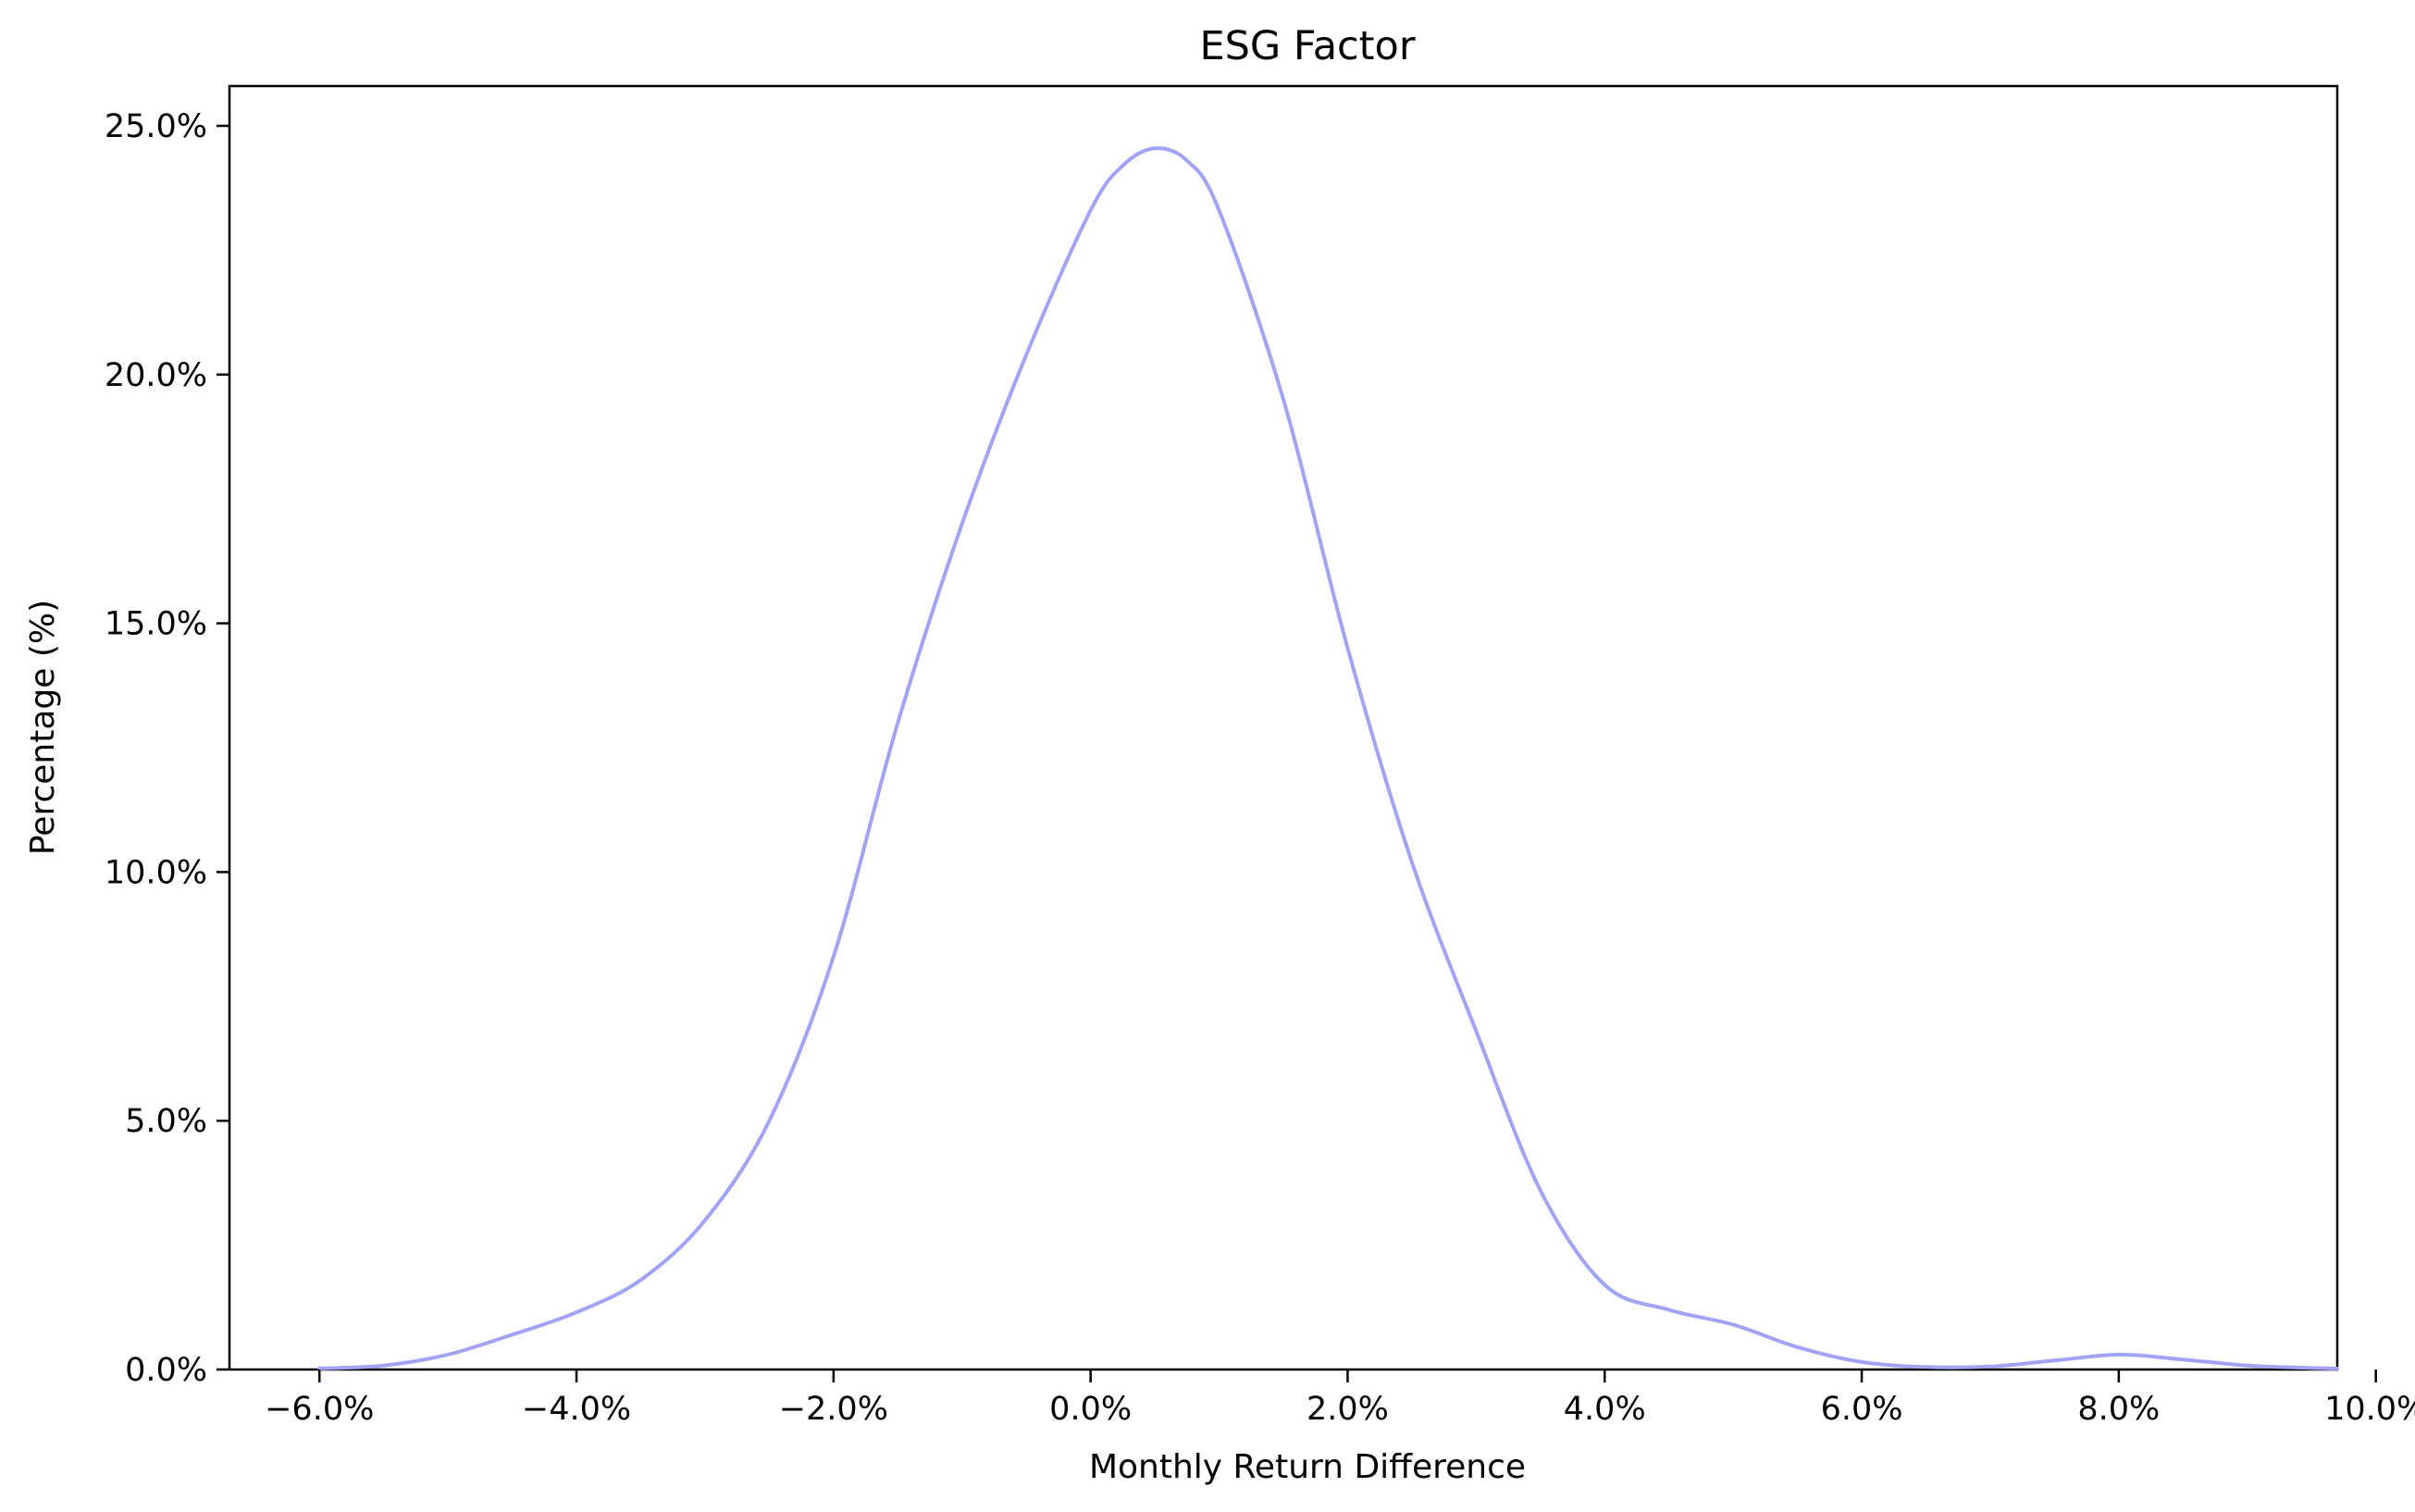 This screenshot has width=2415, height=1512. Describe the element at coordinates (1348, 1409) in the screenshot. I see `x-tick-label: 2.0%` at that location.